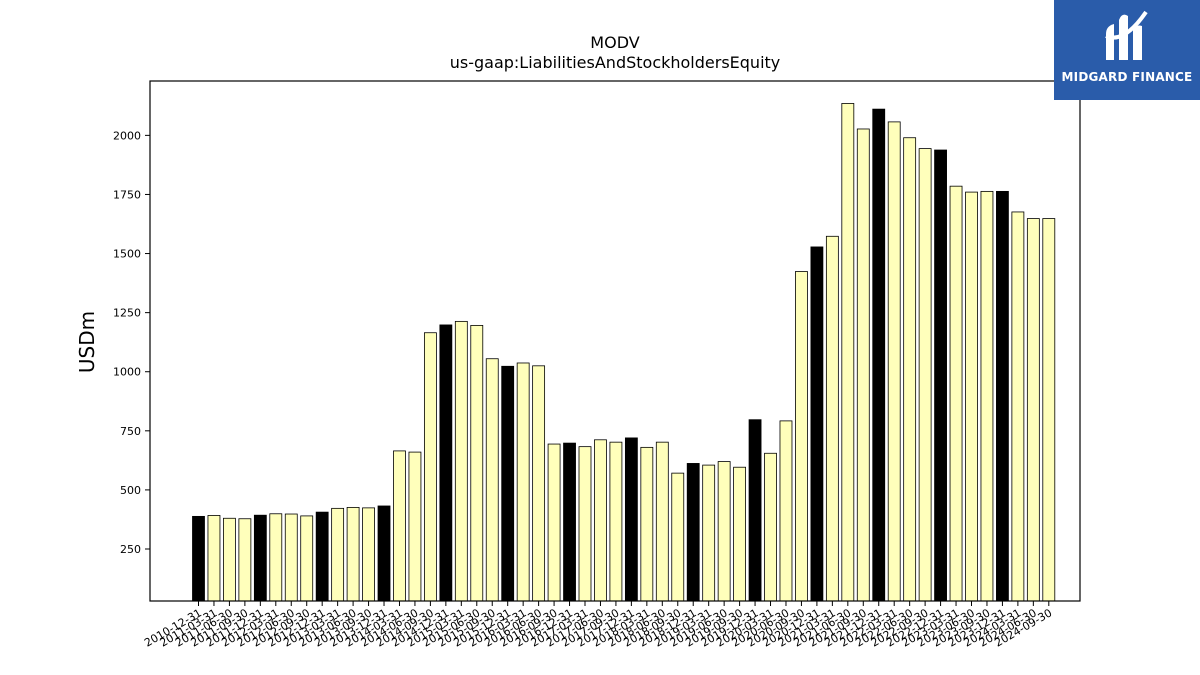 Image resolution: width=1200 pixels, height=675 pixels. Describe the element at coordinates (130, 431) in the screenshot. I see `y-tick-label: 750` at that location.